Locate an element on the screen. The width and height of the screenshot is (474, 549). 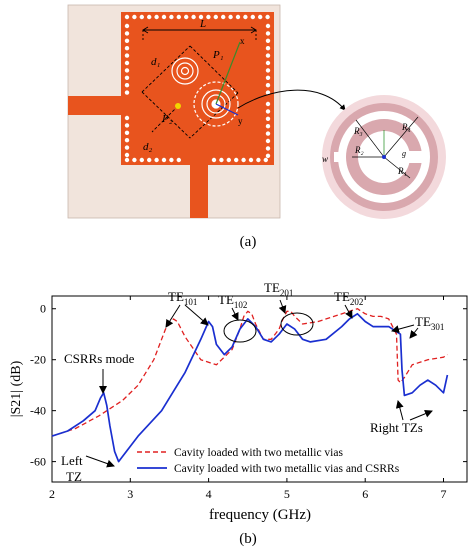
te201-highlight is located at coordinates (297, 324).